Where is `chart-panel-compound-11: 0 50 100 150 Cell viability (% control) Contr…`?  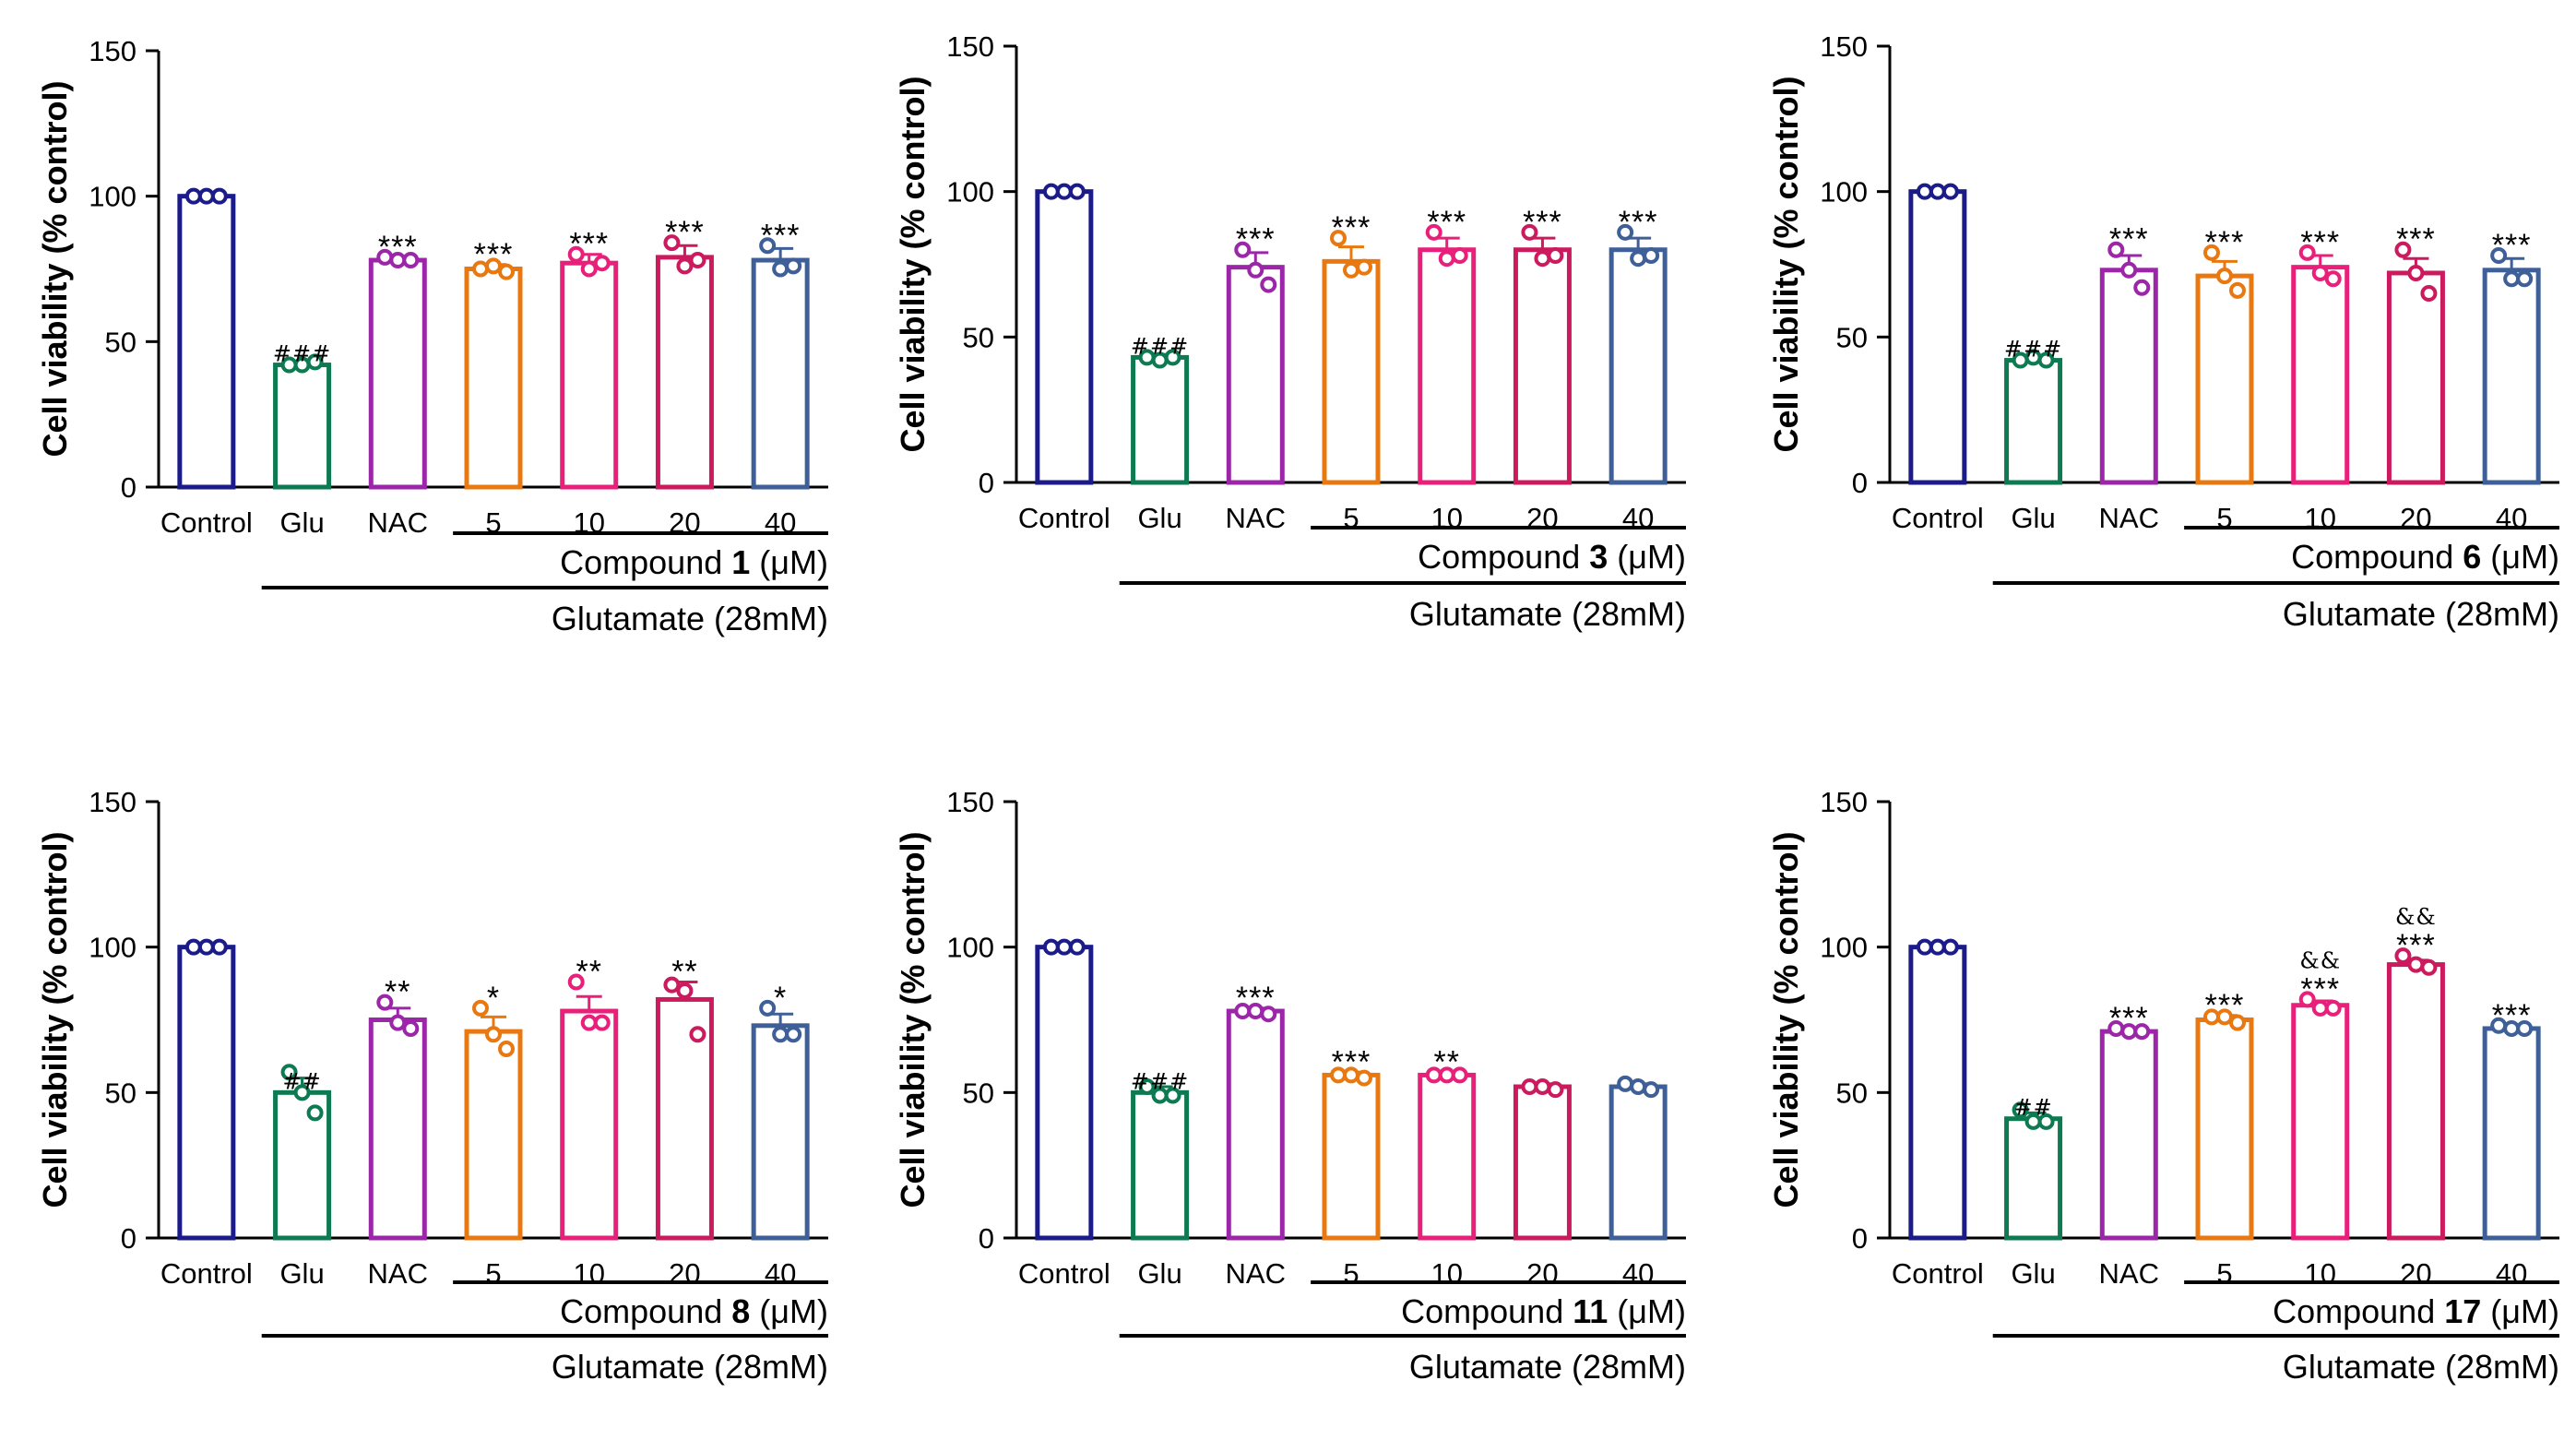 chart-panel-compound-11: 0 50 100 150 Cell viability (% control) Contr… is located at coordinates (1290, 1086).